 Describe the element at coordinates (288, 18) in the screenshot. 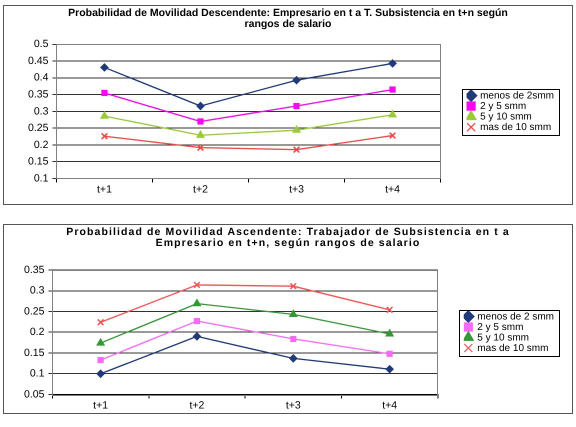

I see `chart-title: Probabilidad de Movilidad Descendente: Empresario en t a T. Subsistencia en t+n según rangos de salario` at that location.